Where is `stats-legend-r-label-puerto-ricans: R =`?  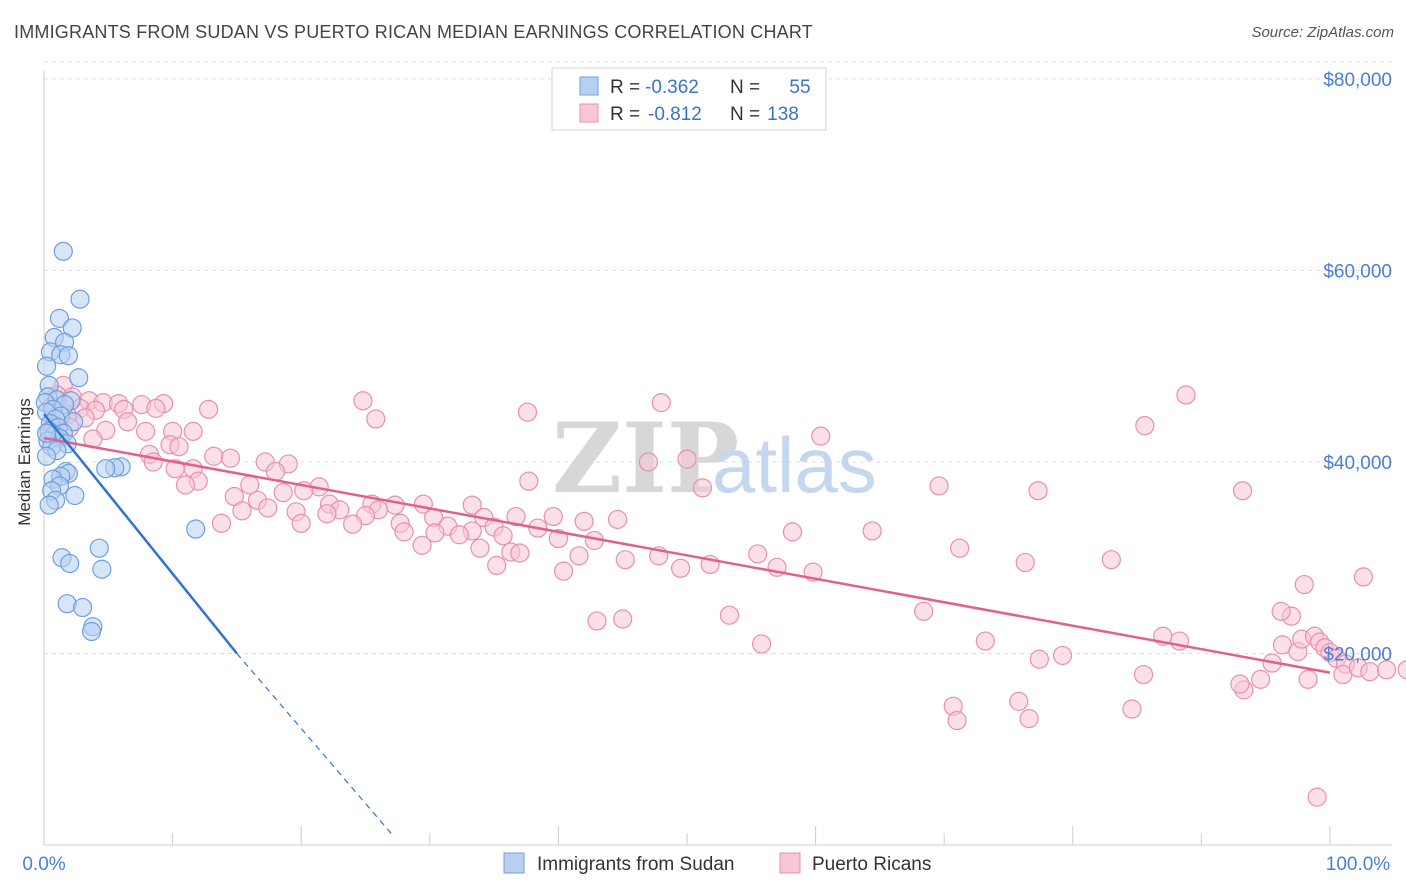
stats-legend-r-label-puerto-ricans: R = is located at coordinates (625, 114).